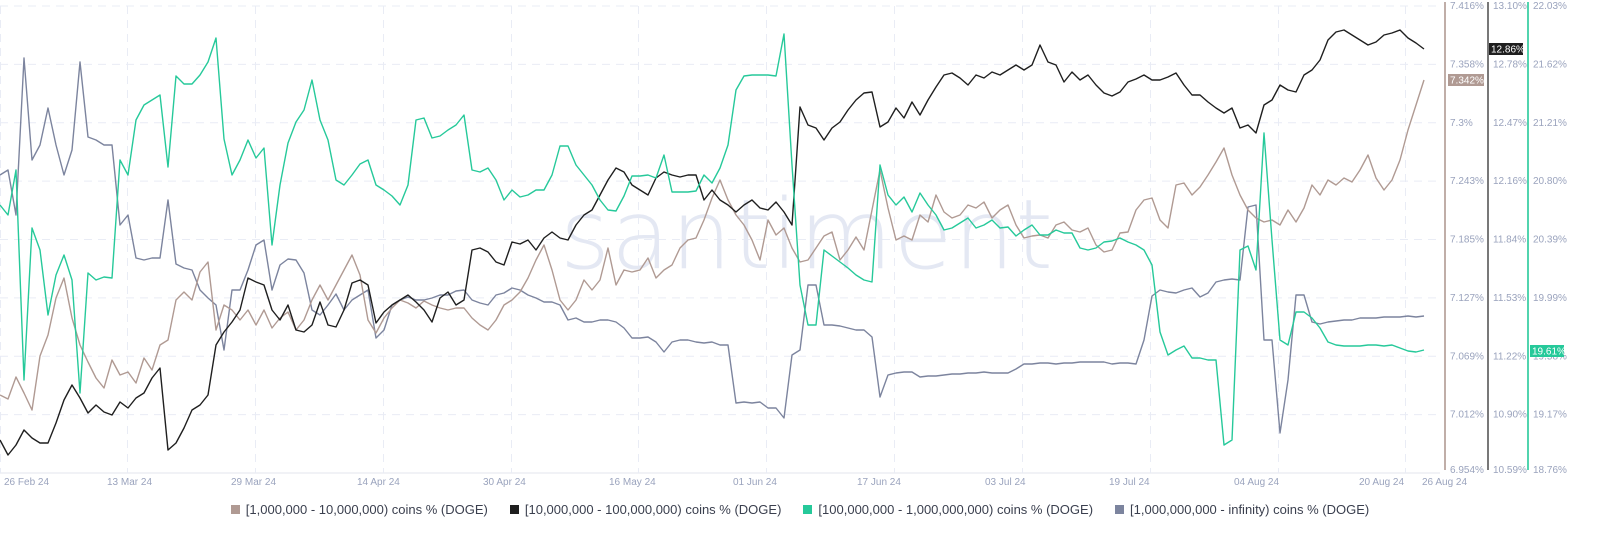 Image resolution: width=1600 pixels, height=542 pixels. Describe the element at coordinates (1381, 482) in the screenshot. I see `x-tick-label: 20 Aug 24` at that location.